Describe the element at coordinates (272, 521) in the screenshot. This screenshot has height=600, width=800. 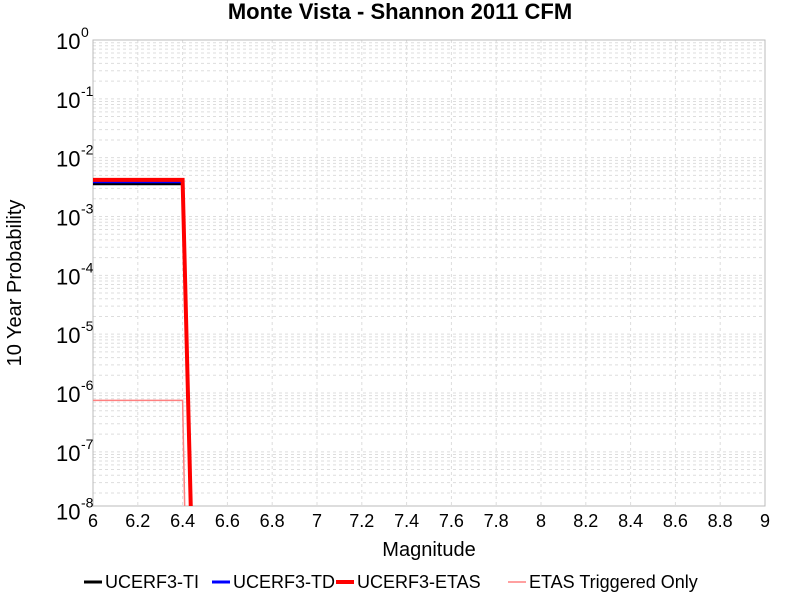
I see `x-tick-label: 6.8` at that location.